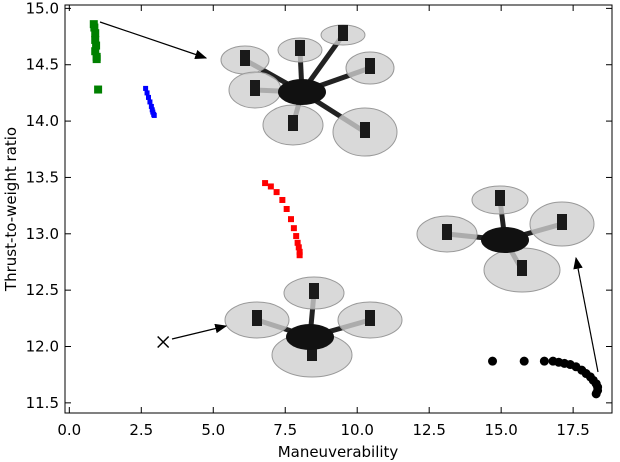 Image resolution: width=620 pixels, height=462 pixels. I want to click on y-tick-label: 15.0, so click(42, 8).